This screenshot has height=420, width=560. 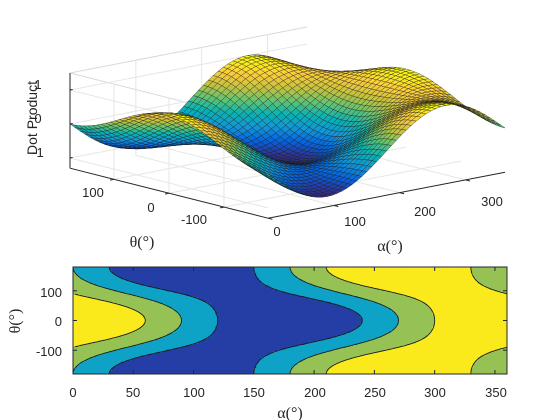 I want to click on alpha-tick-label: 200, so click(x=425, y=211).